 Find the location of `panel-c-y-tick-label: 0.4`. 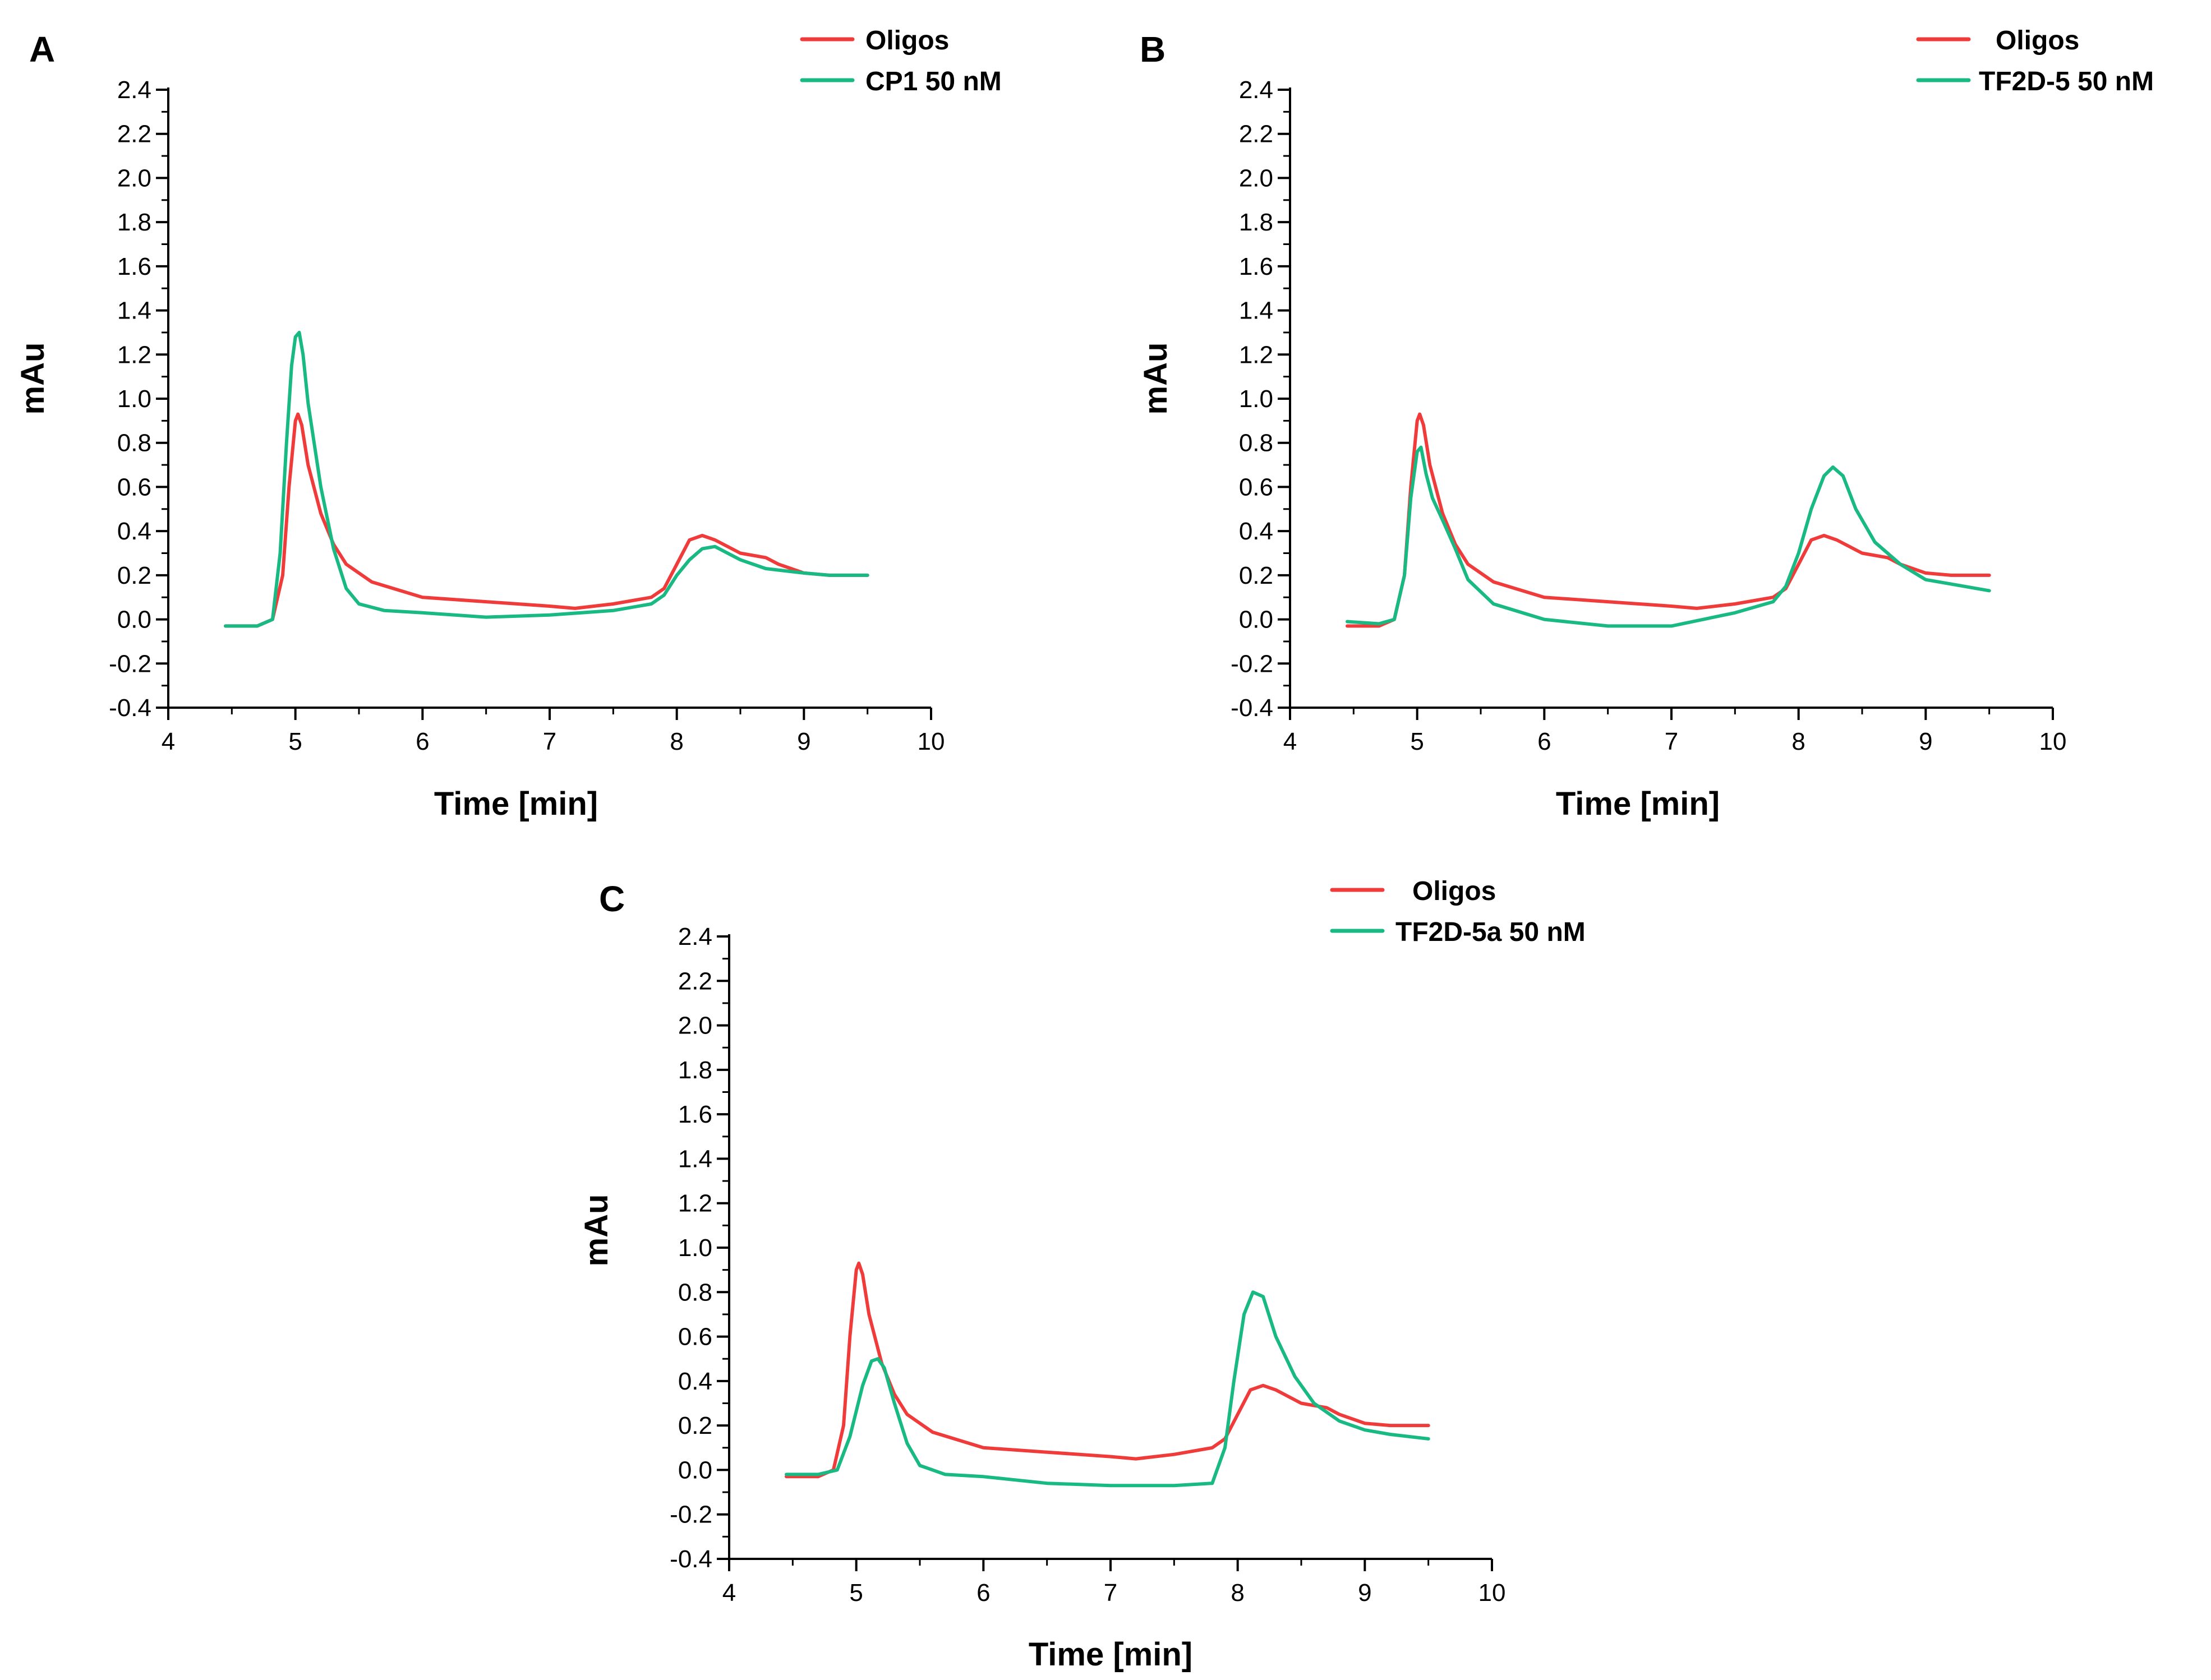

panel-c-y-tick-label: 0.4 is located at coordinates (695, 1381).